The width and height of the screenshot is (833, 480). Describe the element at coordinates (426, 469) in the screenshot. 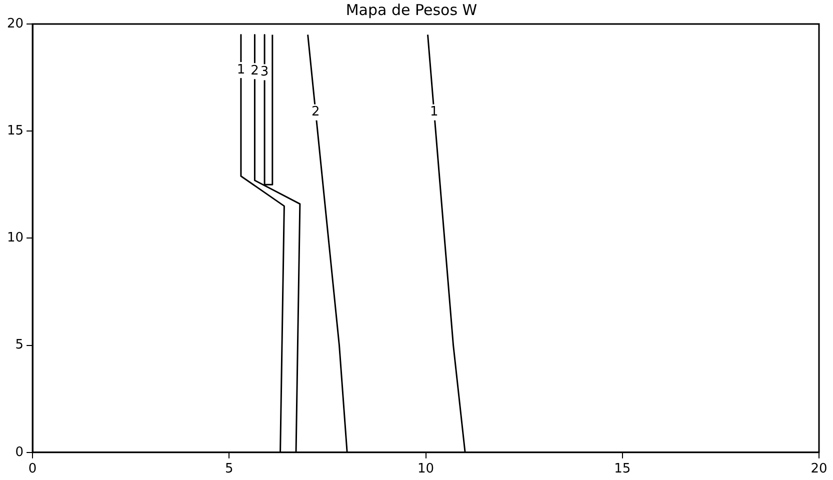

I see `x-tick-label: 10` at that location.